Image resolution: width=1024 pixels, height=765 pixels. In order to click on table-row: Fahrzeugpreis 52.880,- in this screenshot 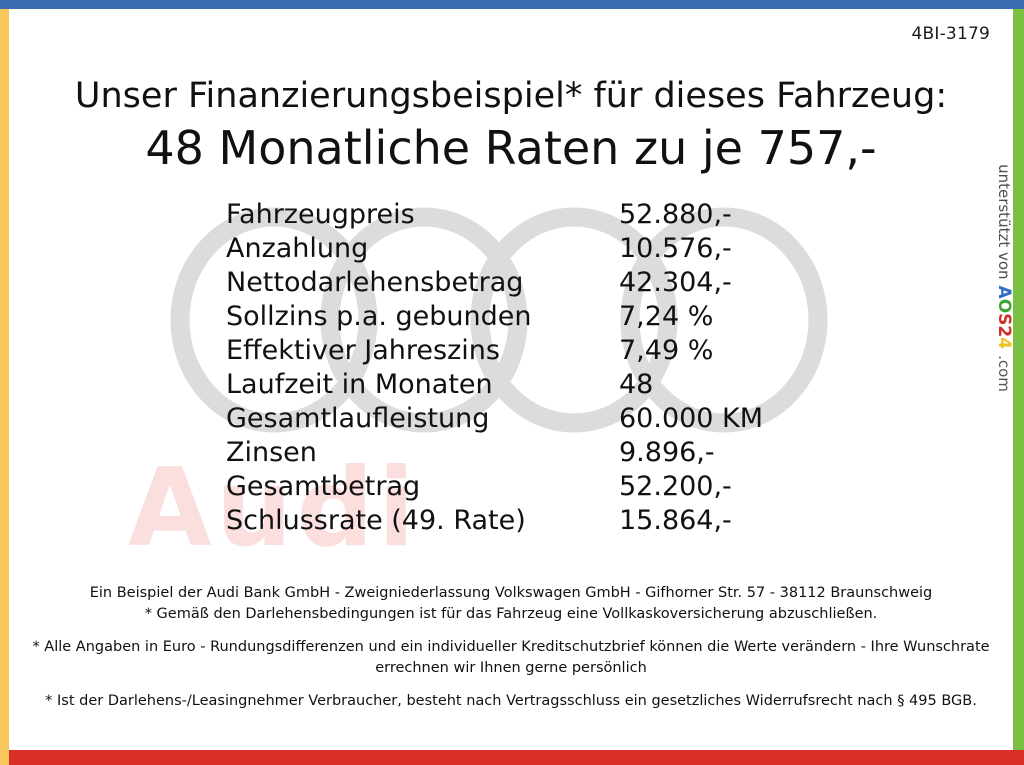, I will do `click(494, 215)`.